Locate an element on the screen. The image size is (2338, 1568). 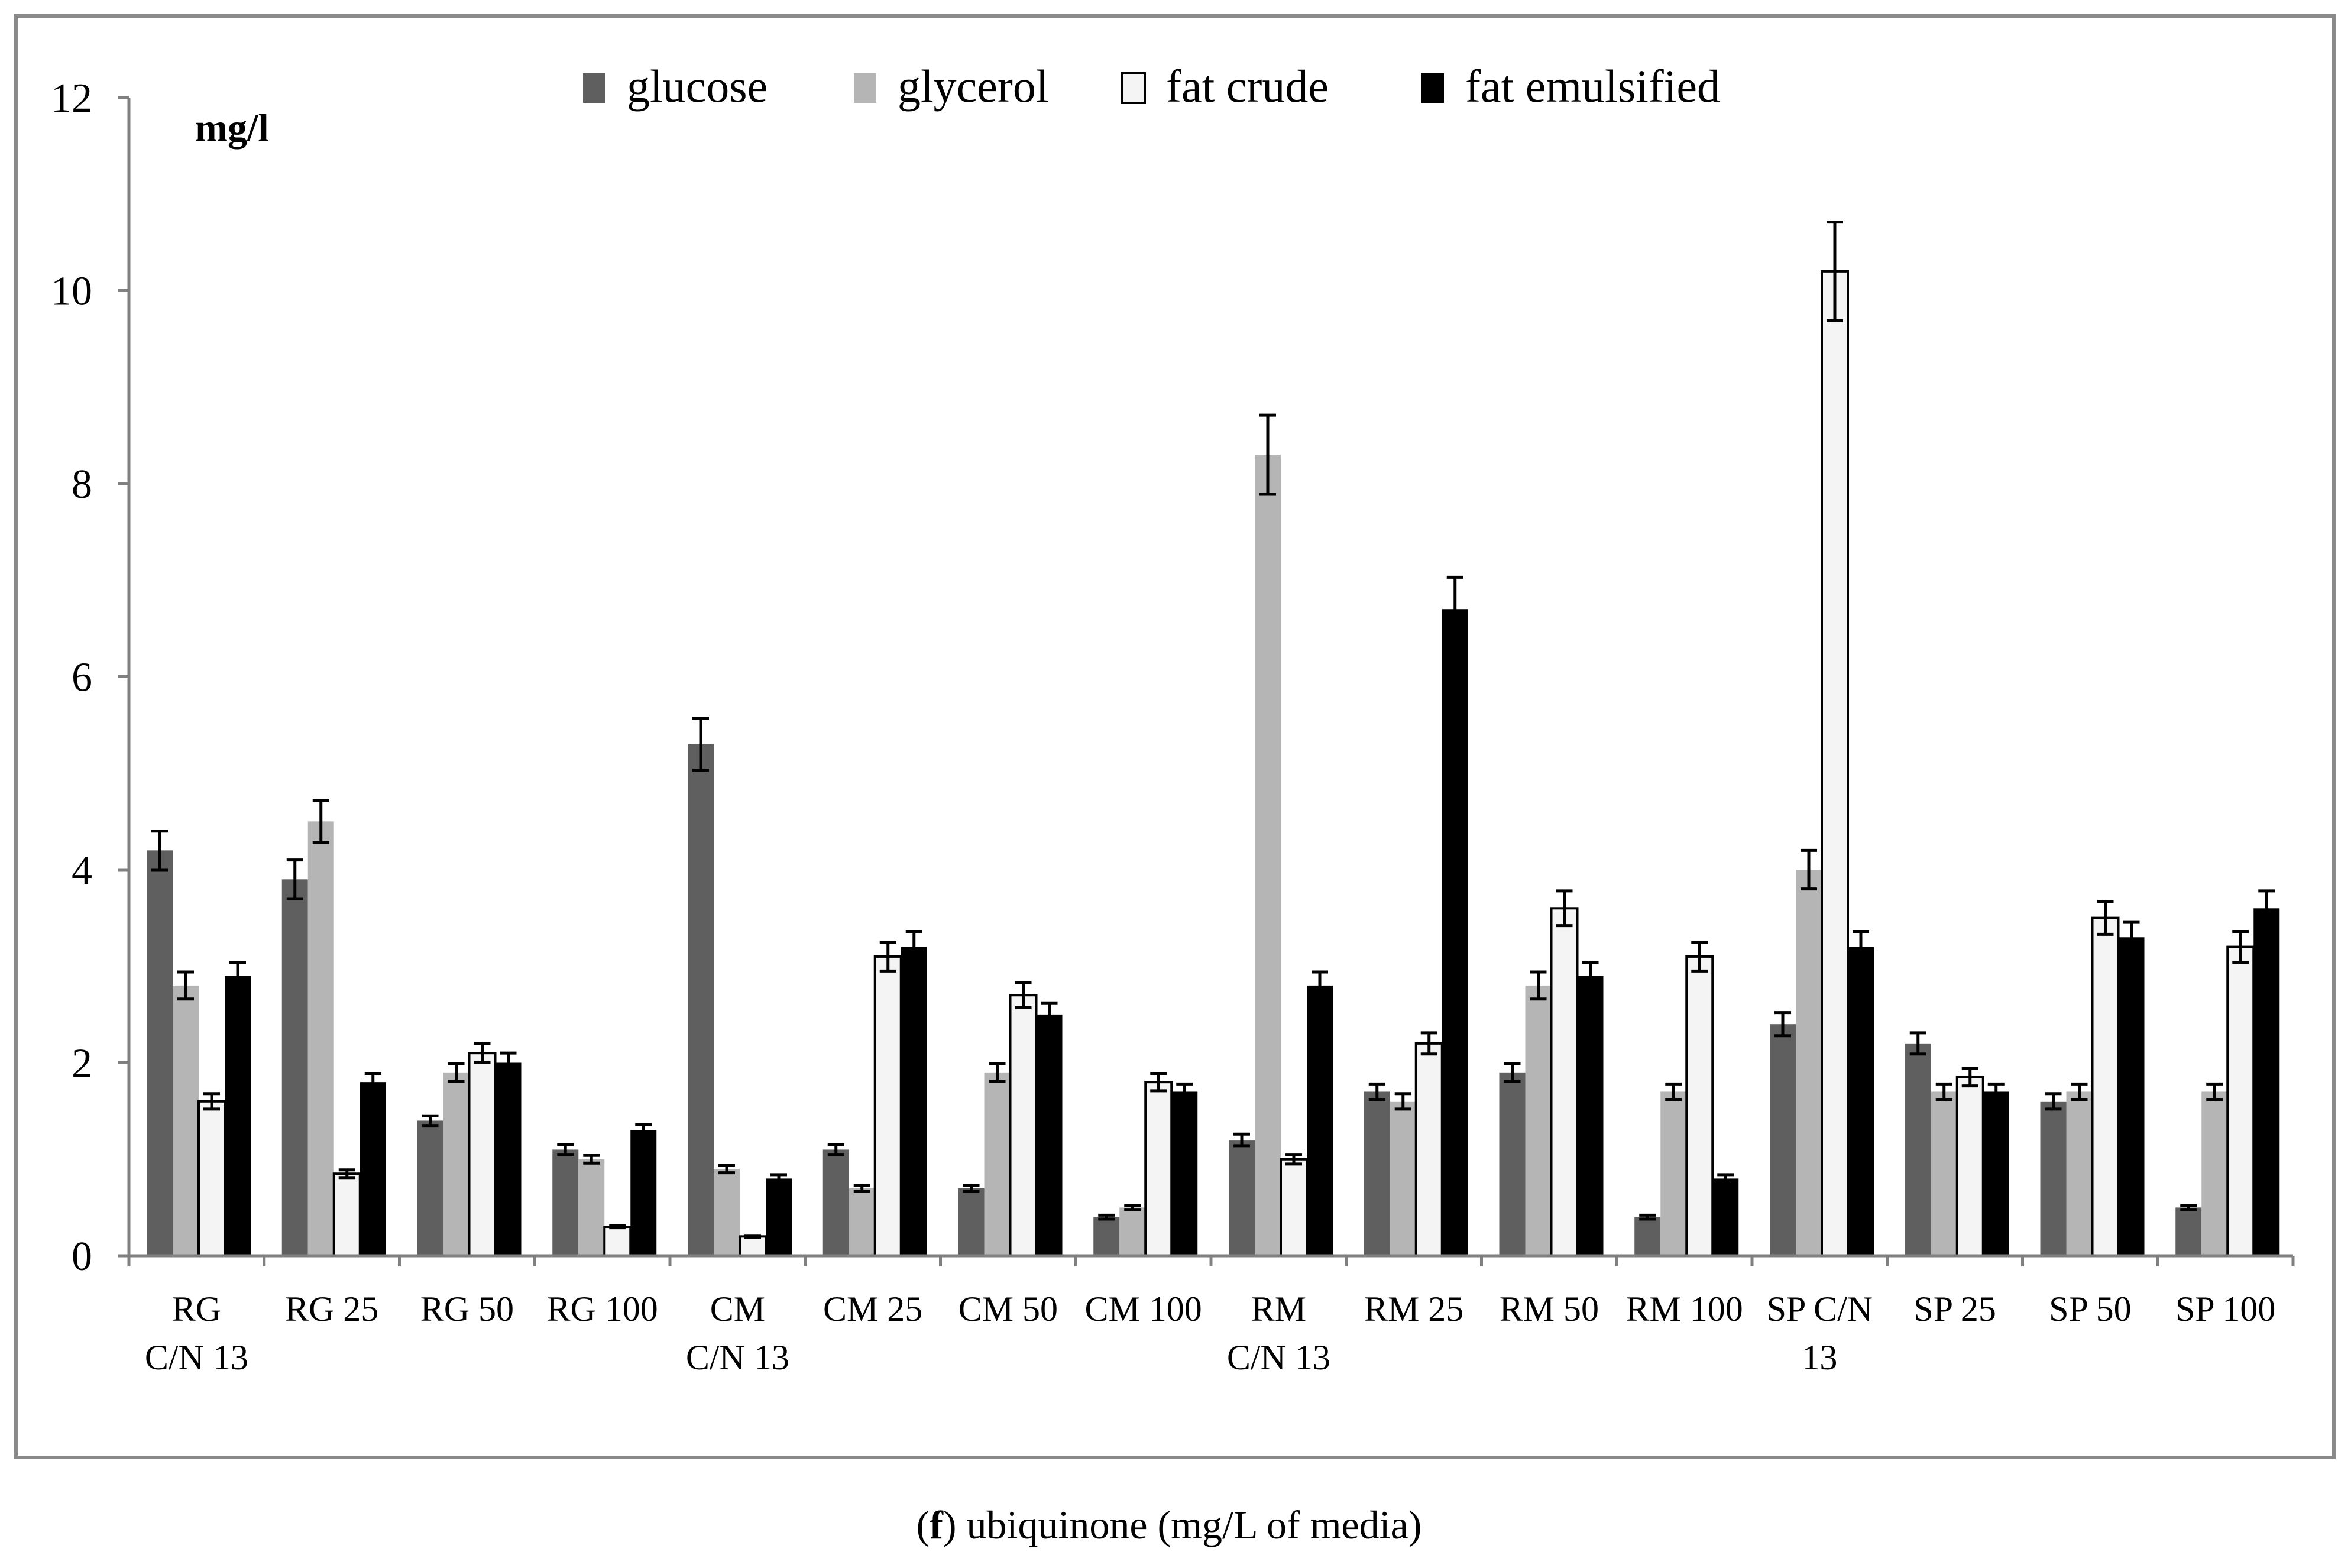
x-tick-label: SP 25 is located at coordinates (1954, 1310).